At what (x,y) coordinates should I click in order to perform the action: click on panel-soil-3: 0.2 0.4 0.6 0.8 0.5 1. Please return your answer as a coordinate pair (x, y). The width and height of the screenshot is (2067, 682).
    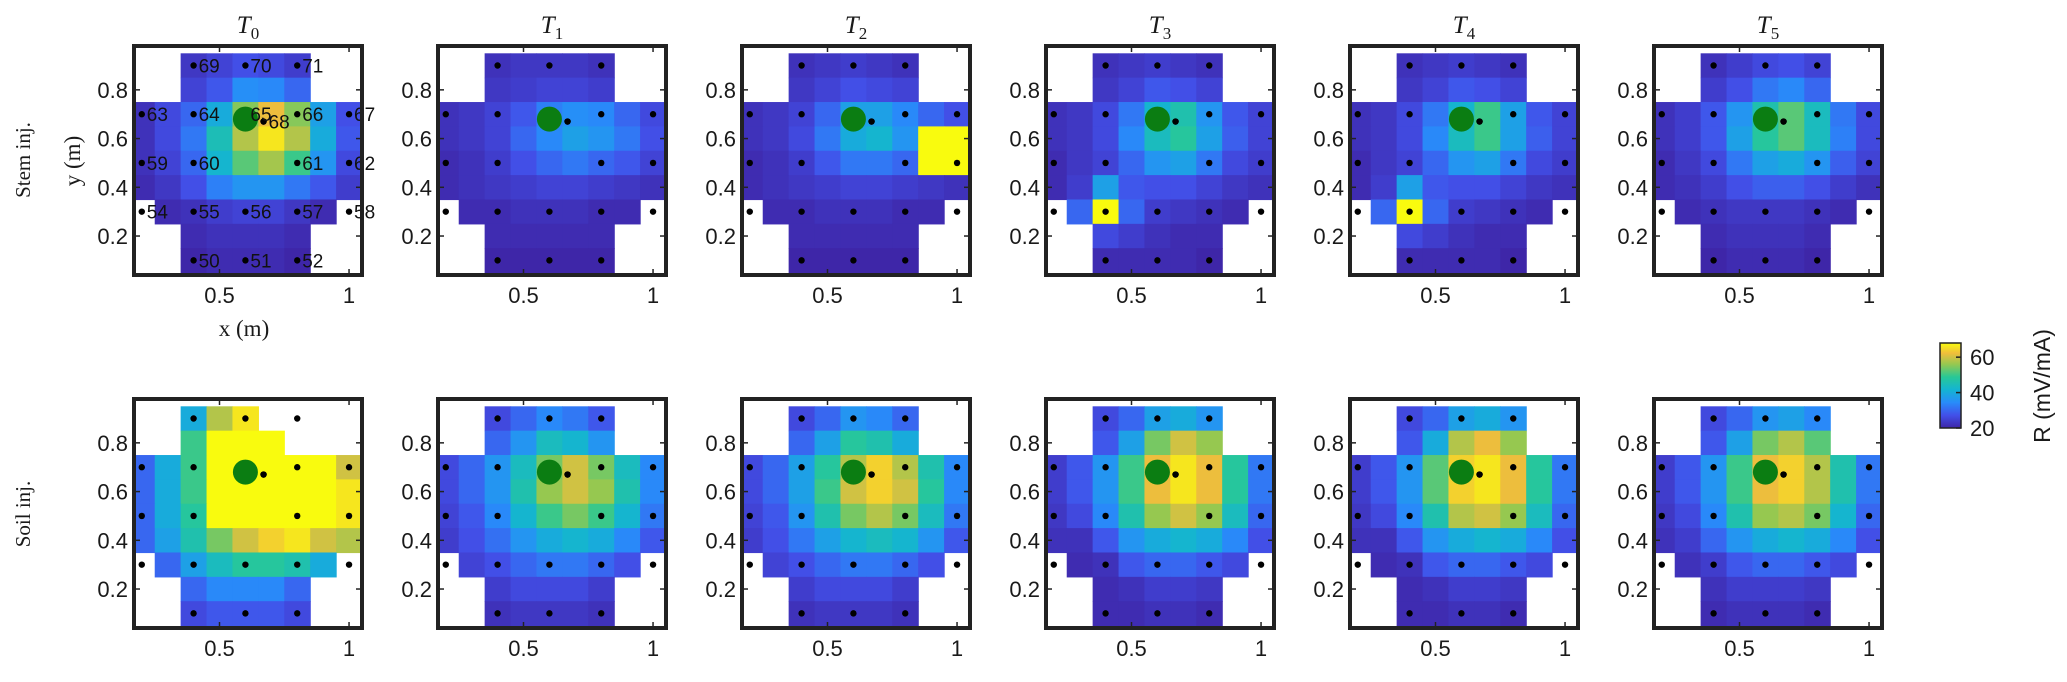
    Looking at the image, I should click on (1142, 529).